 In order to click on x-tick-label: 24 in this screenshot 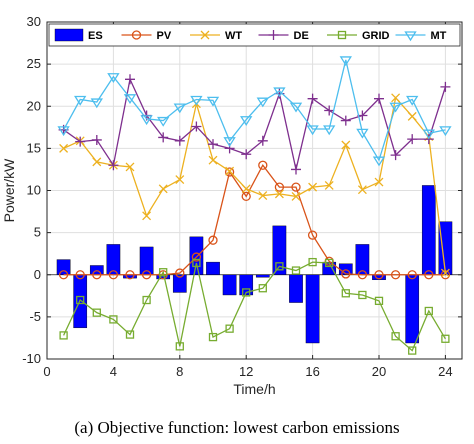, I will do `click(445, 371)`.